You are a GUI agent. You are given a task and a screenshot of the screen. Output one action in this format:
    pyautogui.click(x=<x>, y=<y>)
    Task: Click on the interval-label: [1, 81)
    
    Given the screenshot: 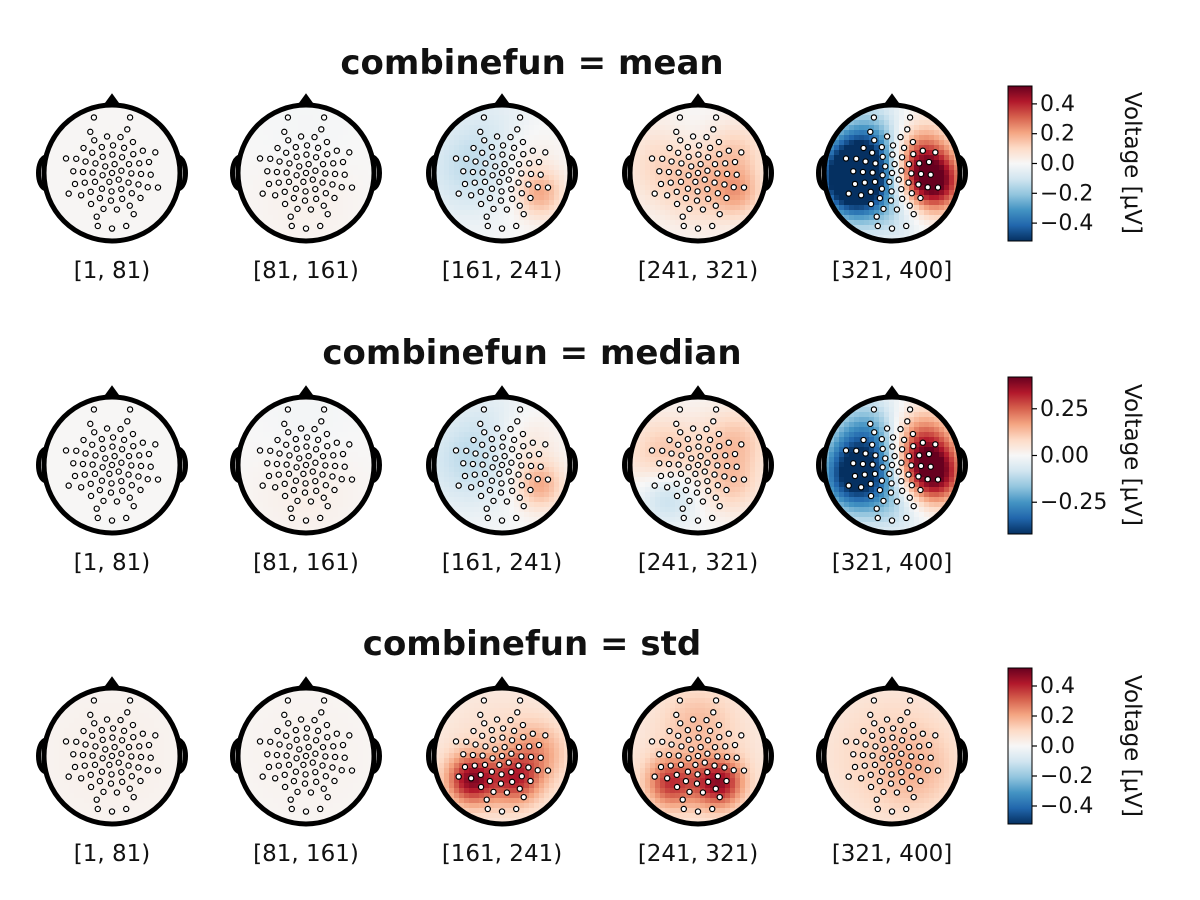 What is the action you would take?
    pyautogui.click(x=112, y=271)
    